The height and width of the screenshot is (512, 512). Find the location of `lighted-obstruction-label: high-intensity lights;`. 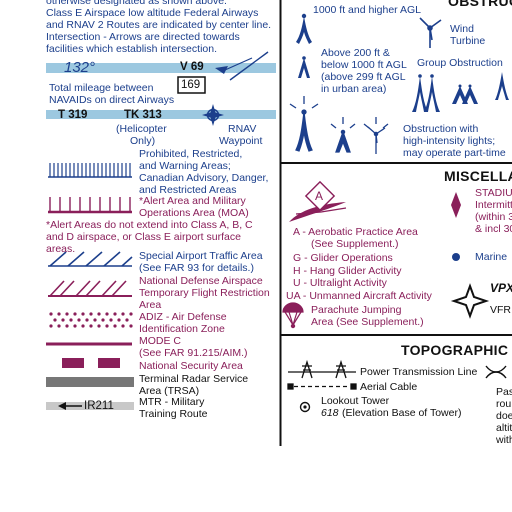

lighted-obstruction-label: high-intensity lights; is located at coordinates (449, 141).